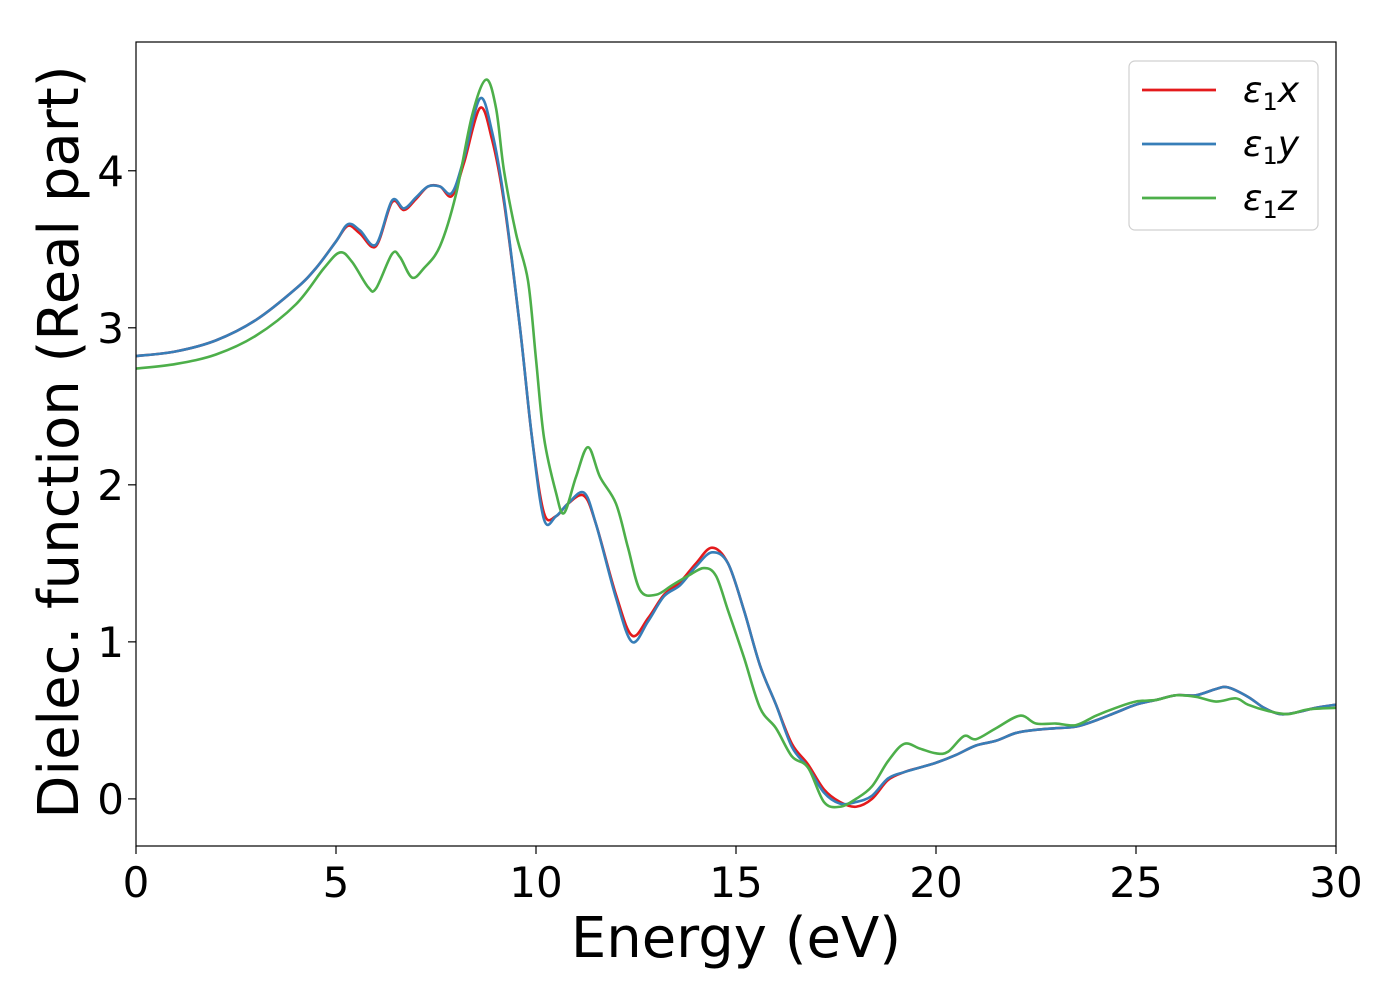 This screenshot has width=1400, height=1000. What do you see at coordinates (110, 642) in the screenshot?
I see `y-tick-label: 1` at bounding box center [110, 642].